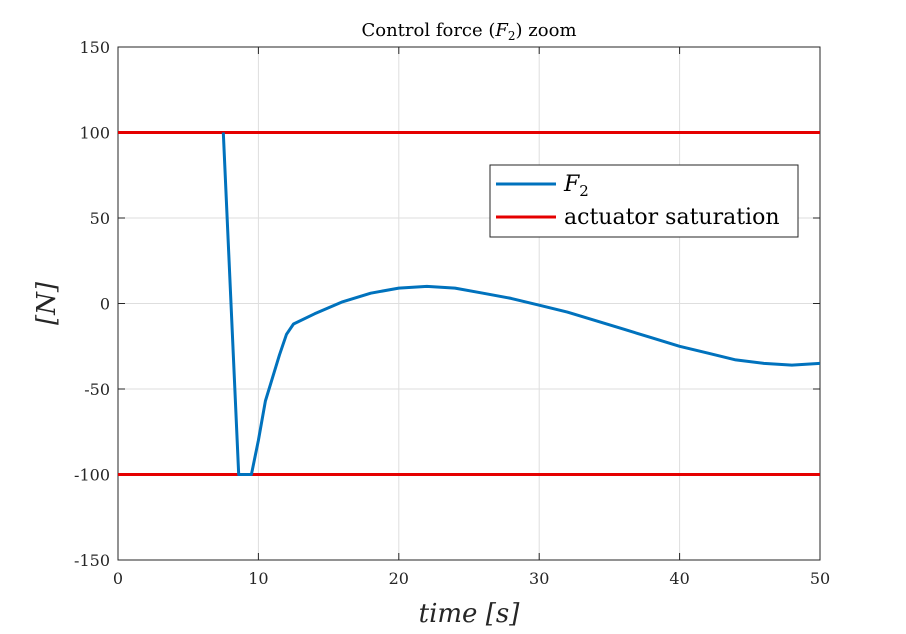 The width and height of the screenshot is (906, 634). I want to click on x-axis-label: time [s], so click(470, 614).